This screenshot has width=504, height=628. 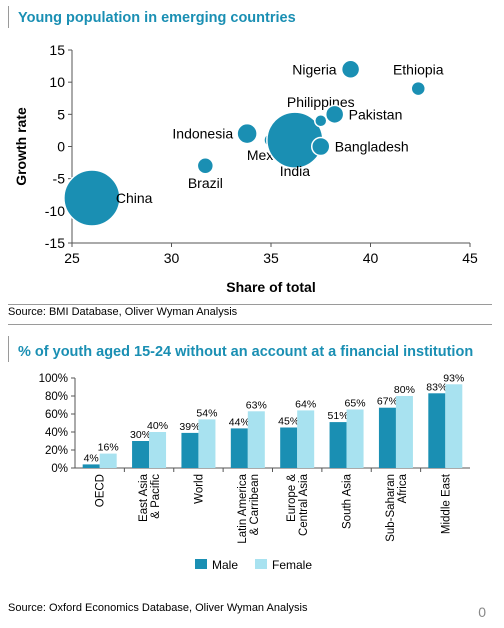 I want to click on category-label-world: World, so click(x=199, y=489).